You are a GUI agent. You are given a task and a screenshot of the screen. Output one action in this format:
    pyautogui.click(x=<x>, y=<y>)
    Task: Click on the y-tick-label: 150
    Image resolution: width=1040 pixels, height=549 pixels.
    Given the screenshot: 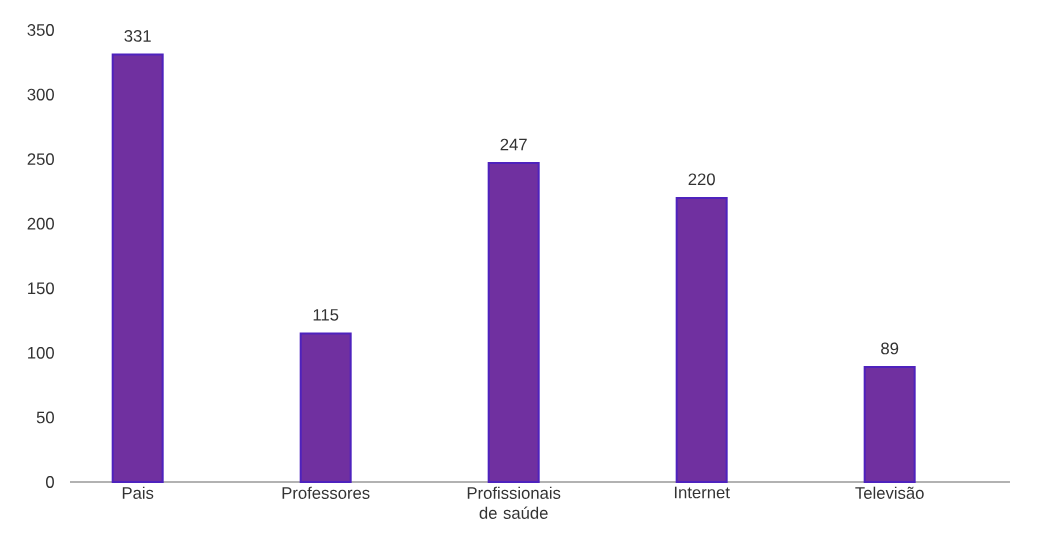 What is the action you would take?
    pyautogui.click(x=41, y=288)
    